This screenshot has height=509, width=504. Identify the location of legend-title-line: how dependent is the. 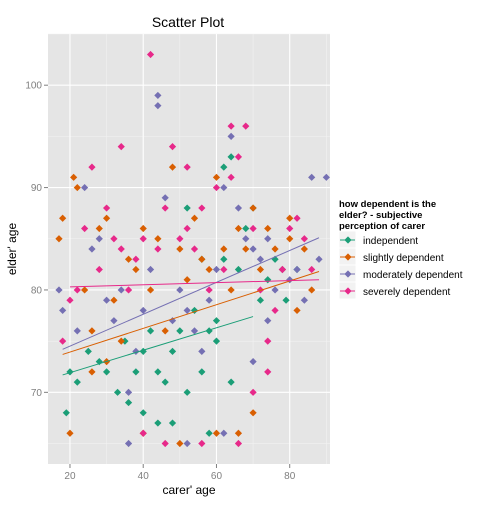
(387, 204).